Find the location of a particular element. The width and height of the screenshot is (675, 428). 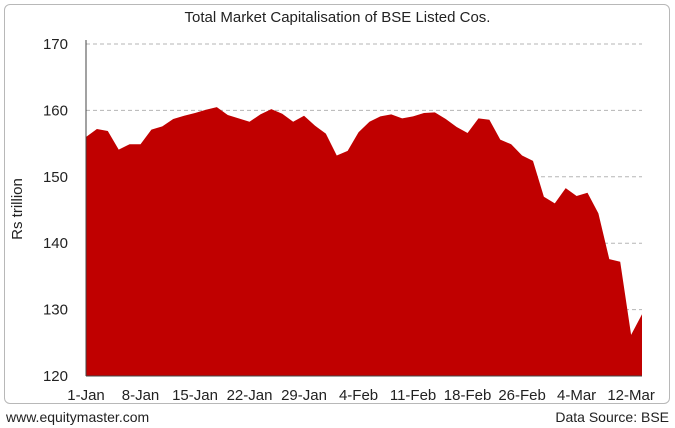

y-tick-label: 170 is located at coordinates (55, 44).